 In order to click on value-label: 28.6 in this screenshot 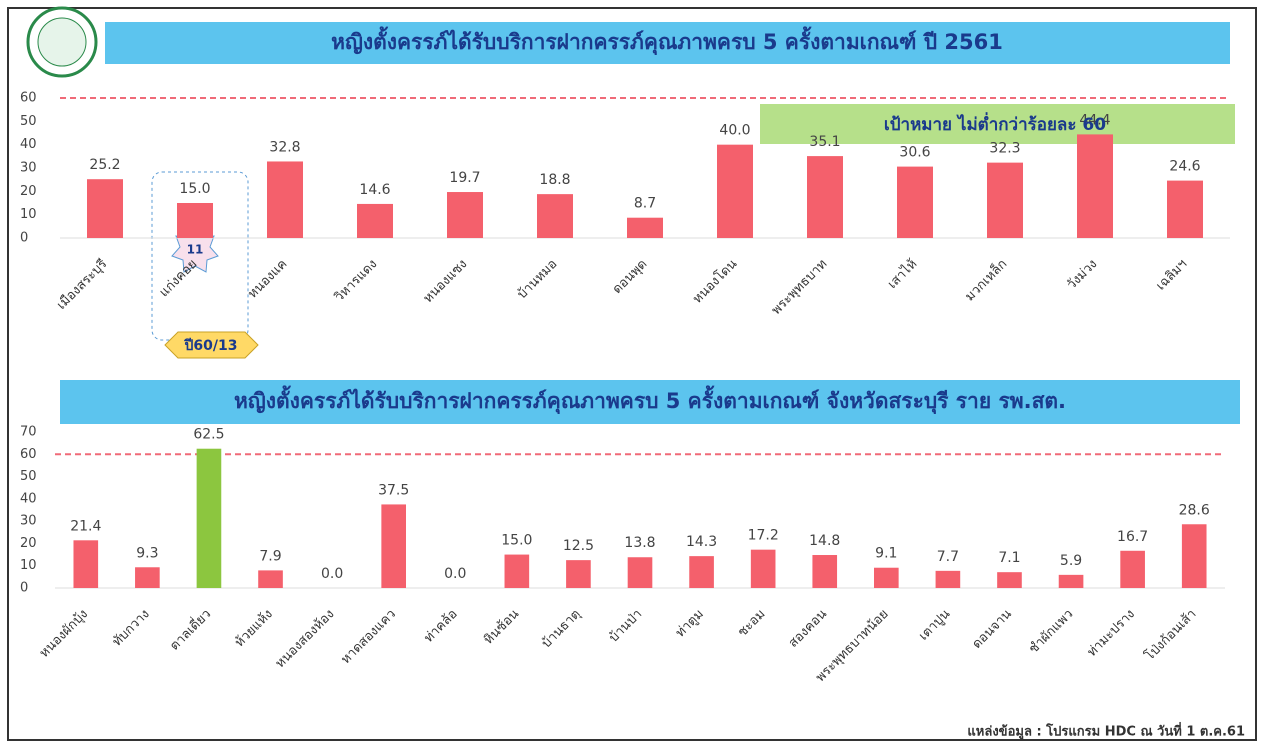, I will do `click(1194, 510)`.